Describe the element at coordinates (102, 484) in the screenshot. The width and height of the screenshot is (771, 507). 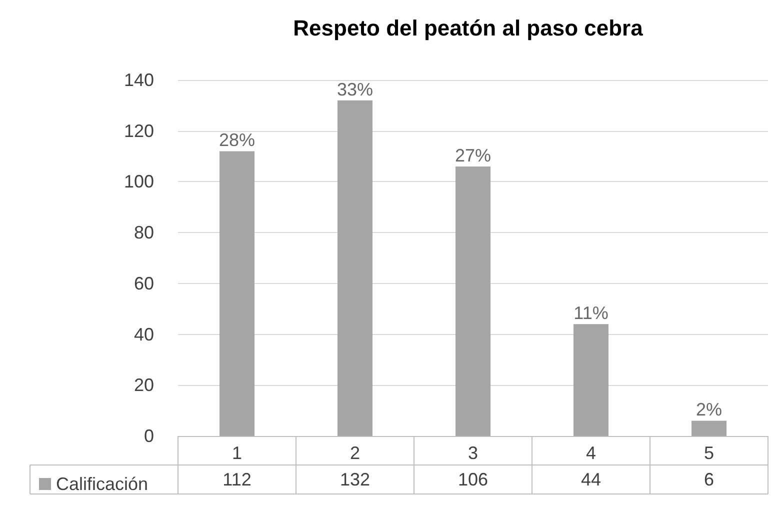
I see `legend-label: Calificación` at that location.